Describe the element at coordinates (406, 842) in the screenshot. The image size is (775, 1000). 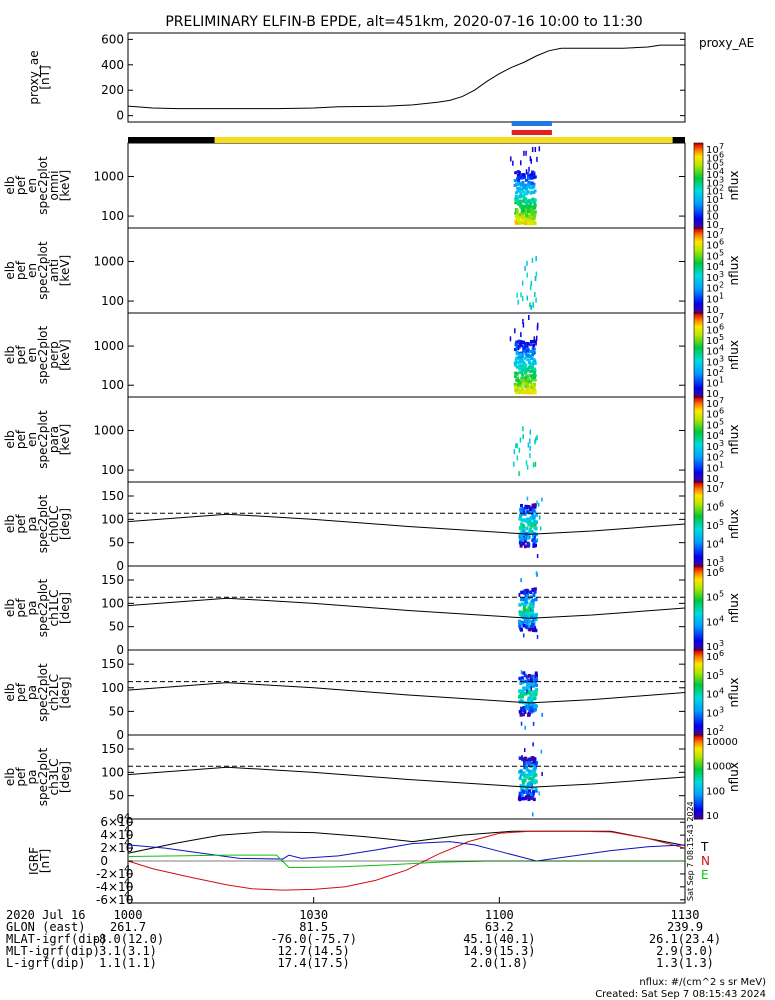
I see `series-line-T` at that location.